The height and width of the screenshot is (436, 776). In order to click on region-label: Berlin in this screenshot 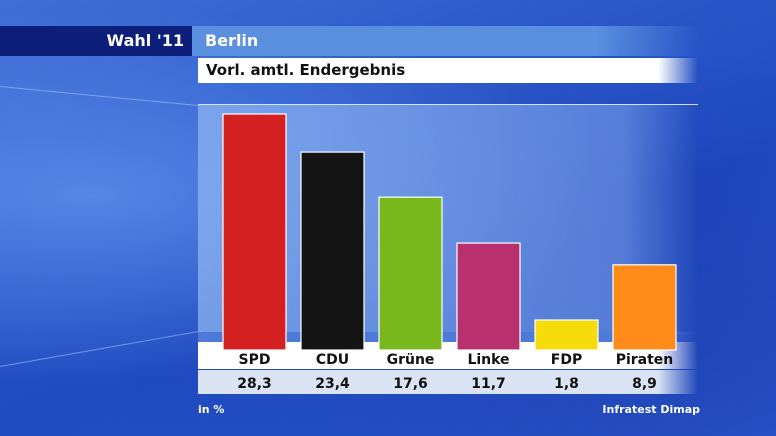, I will do `click(232, 40)`.